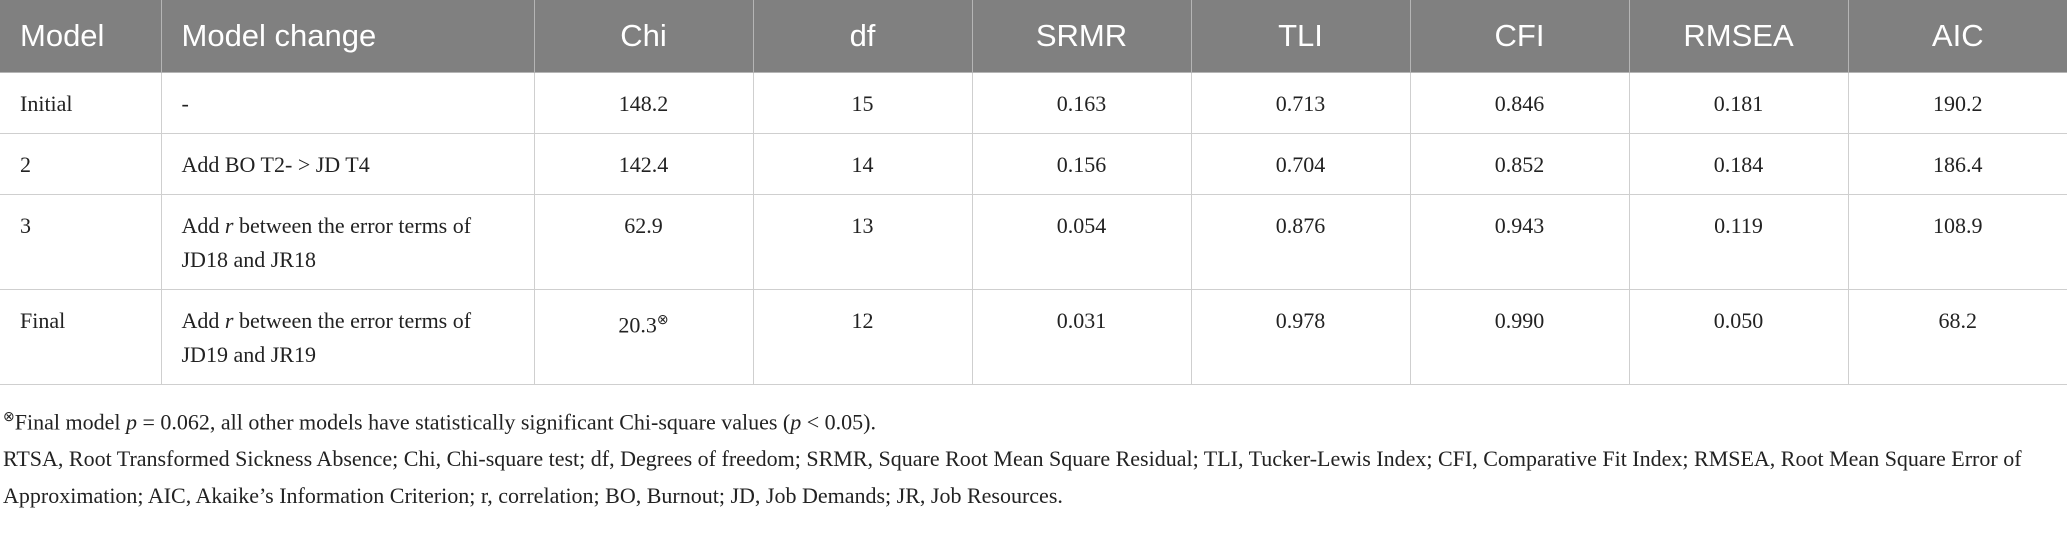 The image size is (2067, 546). I want to click on cell: 62.9, so click(643, 242).